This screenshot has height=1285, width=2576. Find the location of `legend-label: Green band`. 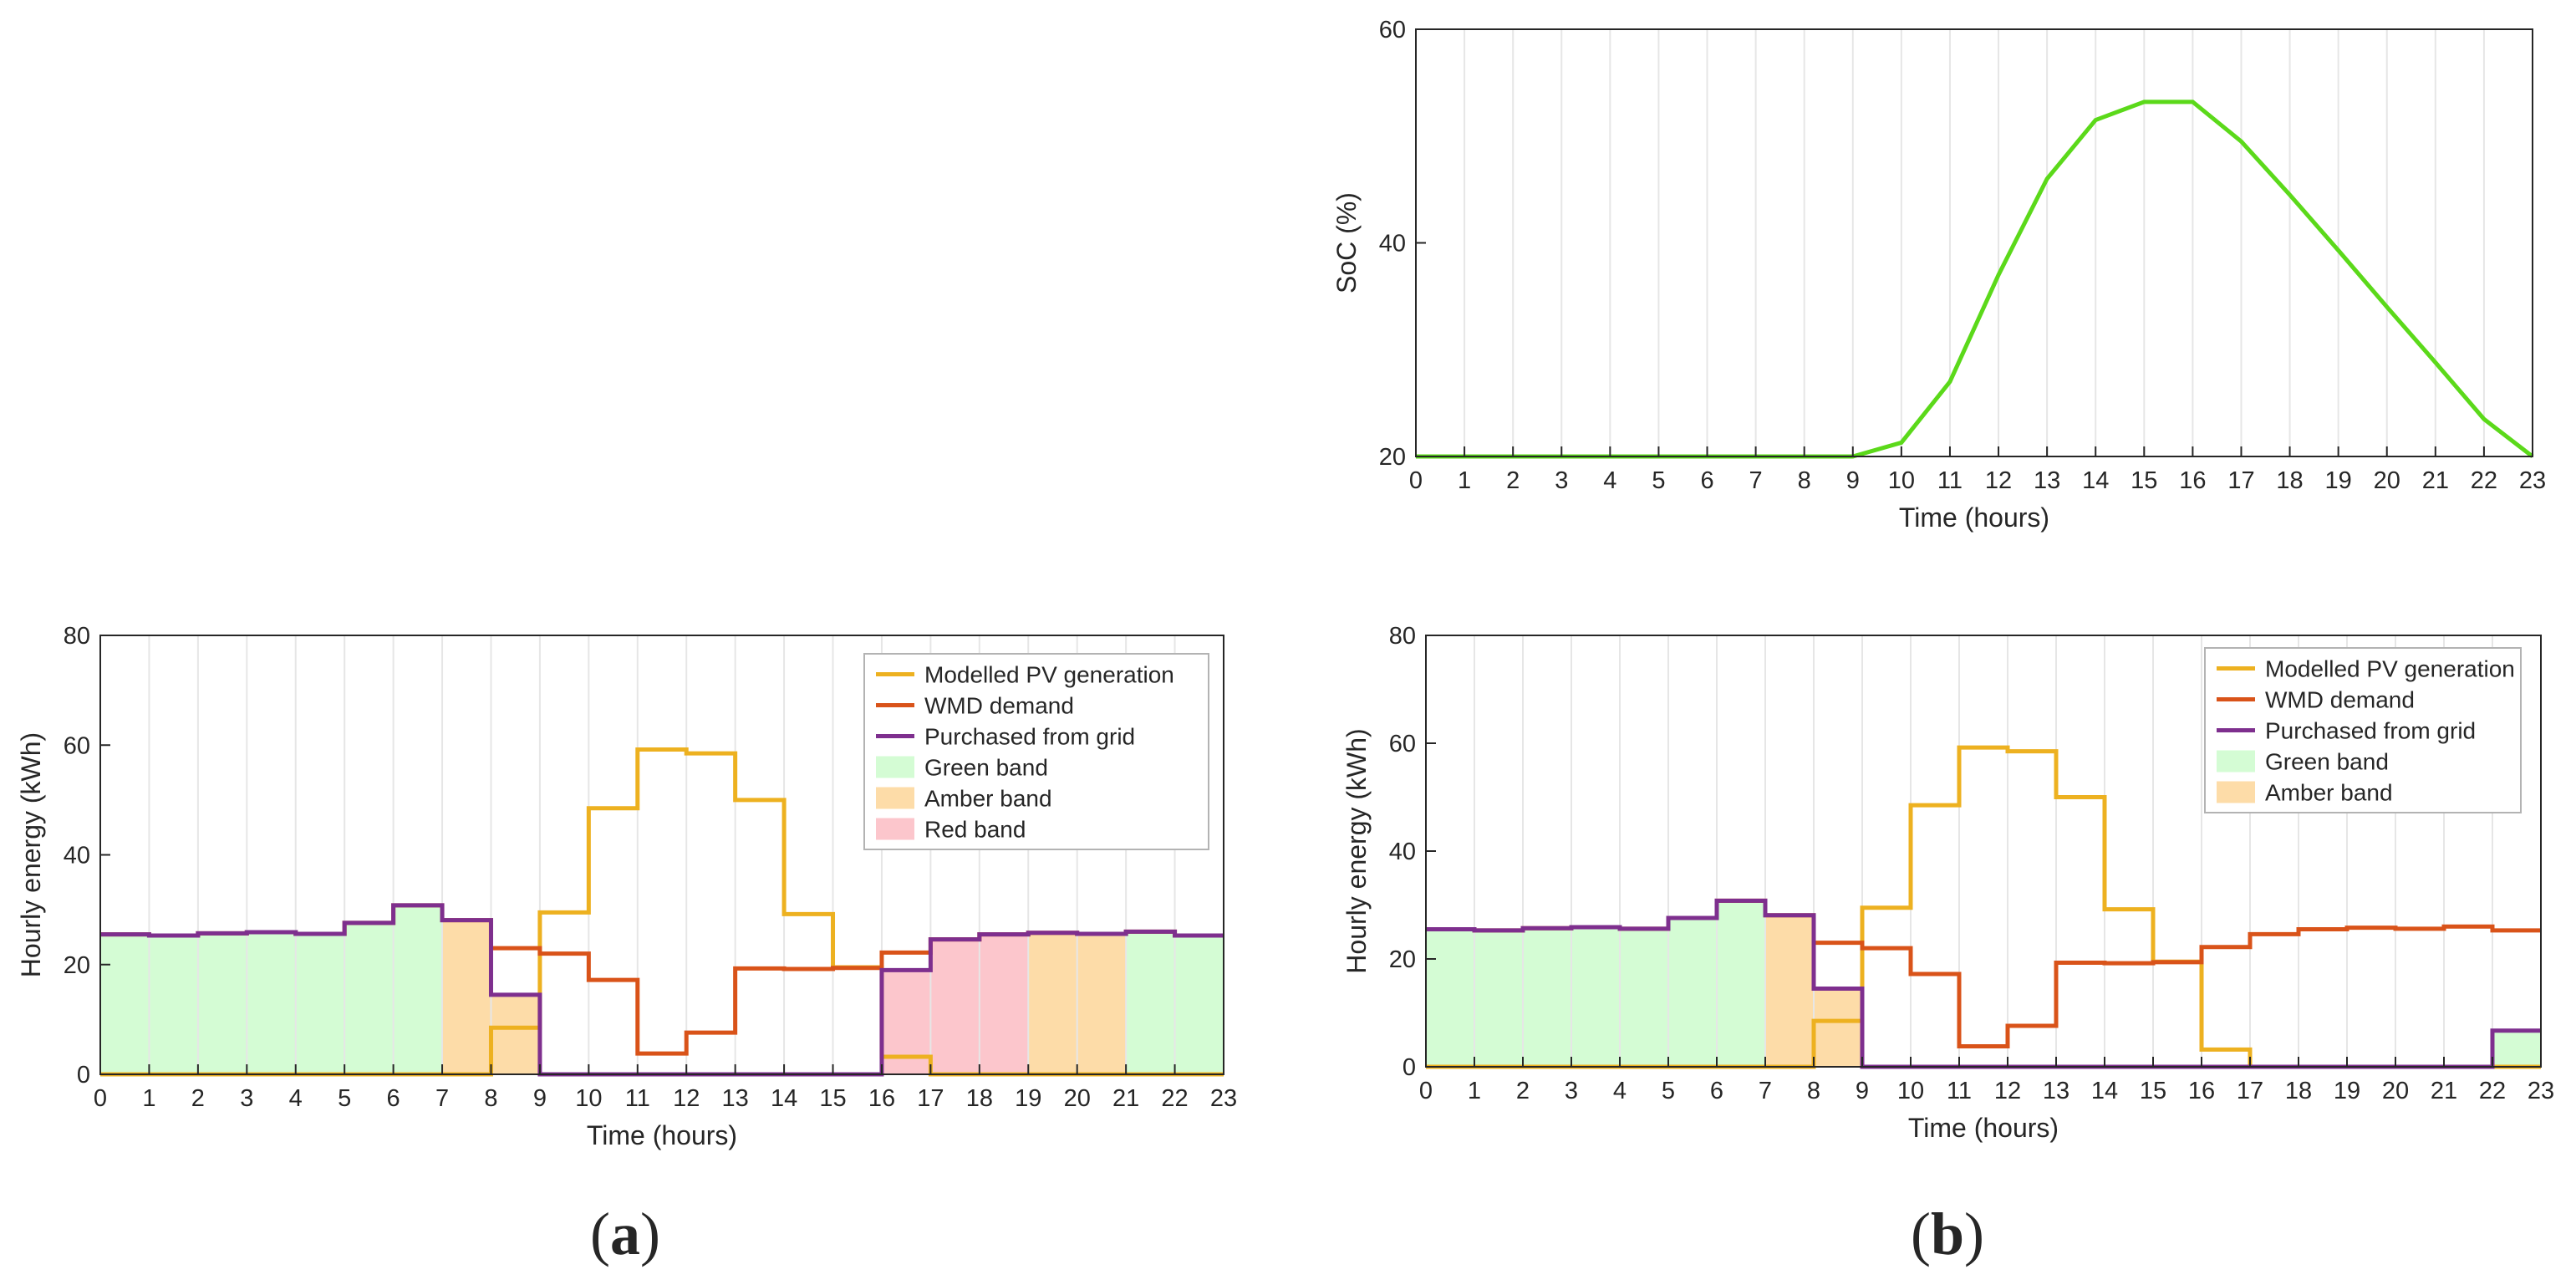

legend-label: Green band is located at coordinates (2327, 762).